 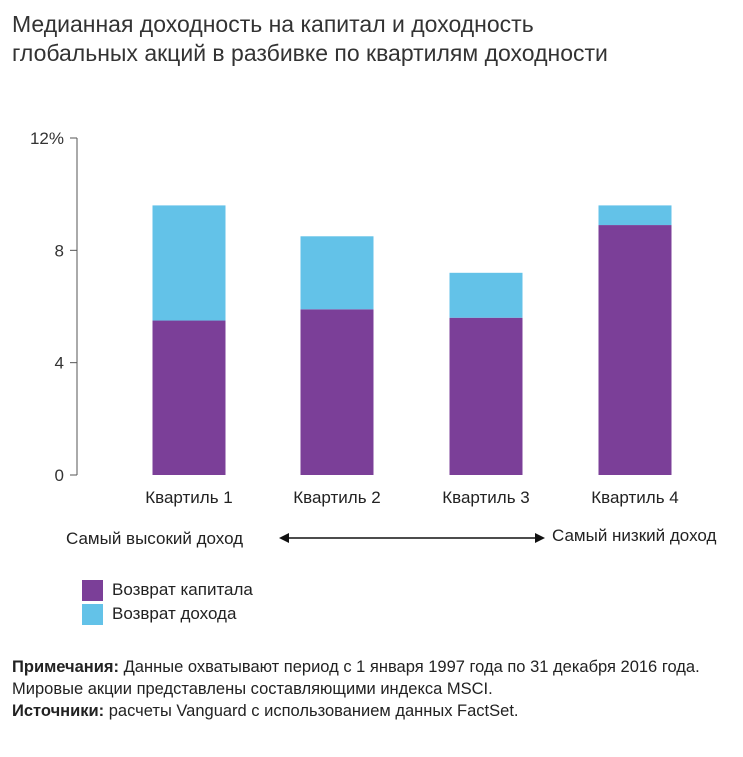 I want to click on bar-income-q3, so click(x=486, y=295).